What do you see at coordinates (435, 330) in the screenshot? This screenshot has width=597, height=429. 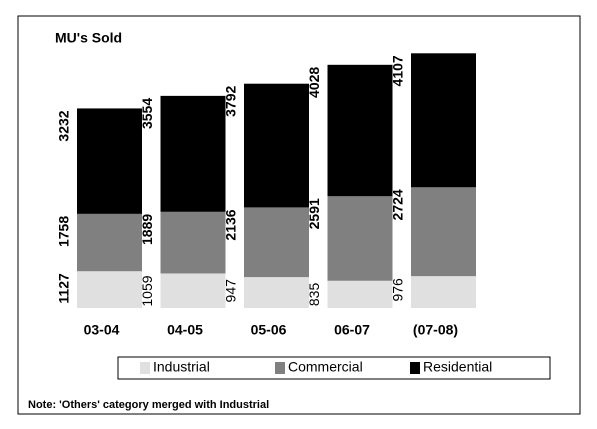 I see `x-tick-label: (07-08)` at bounding box center [435, 330].